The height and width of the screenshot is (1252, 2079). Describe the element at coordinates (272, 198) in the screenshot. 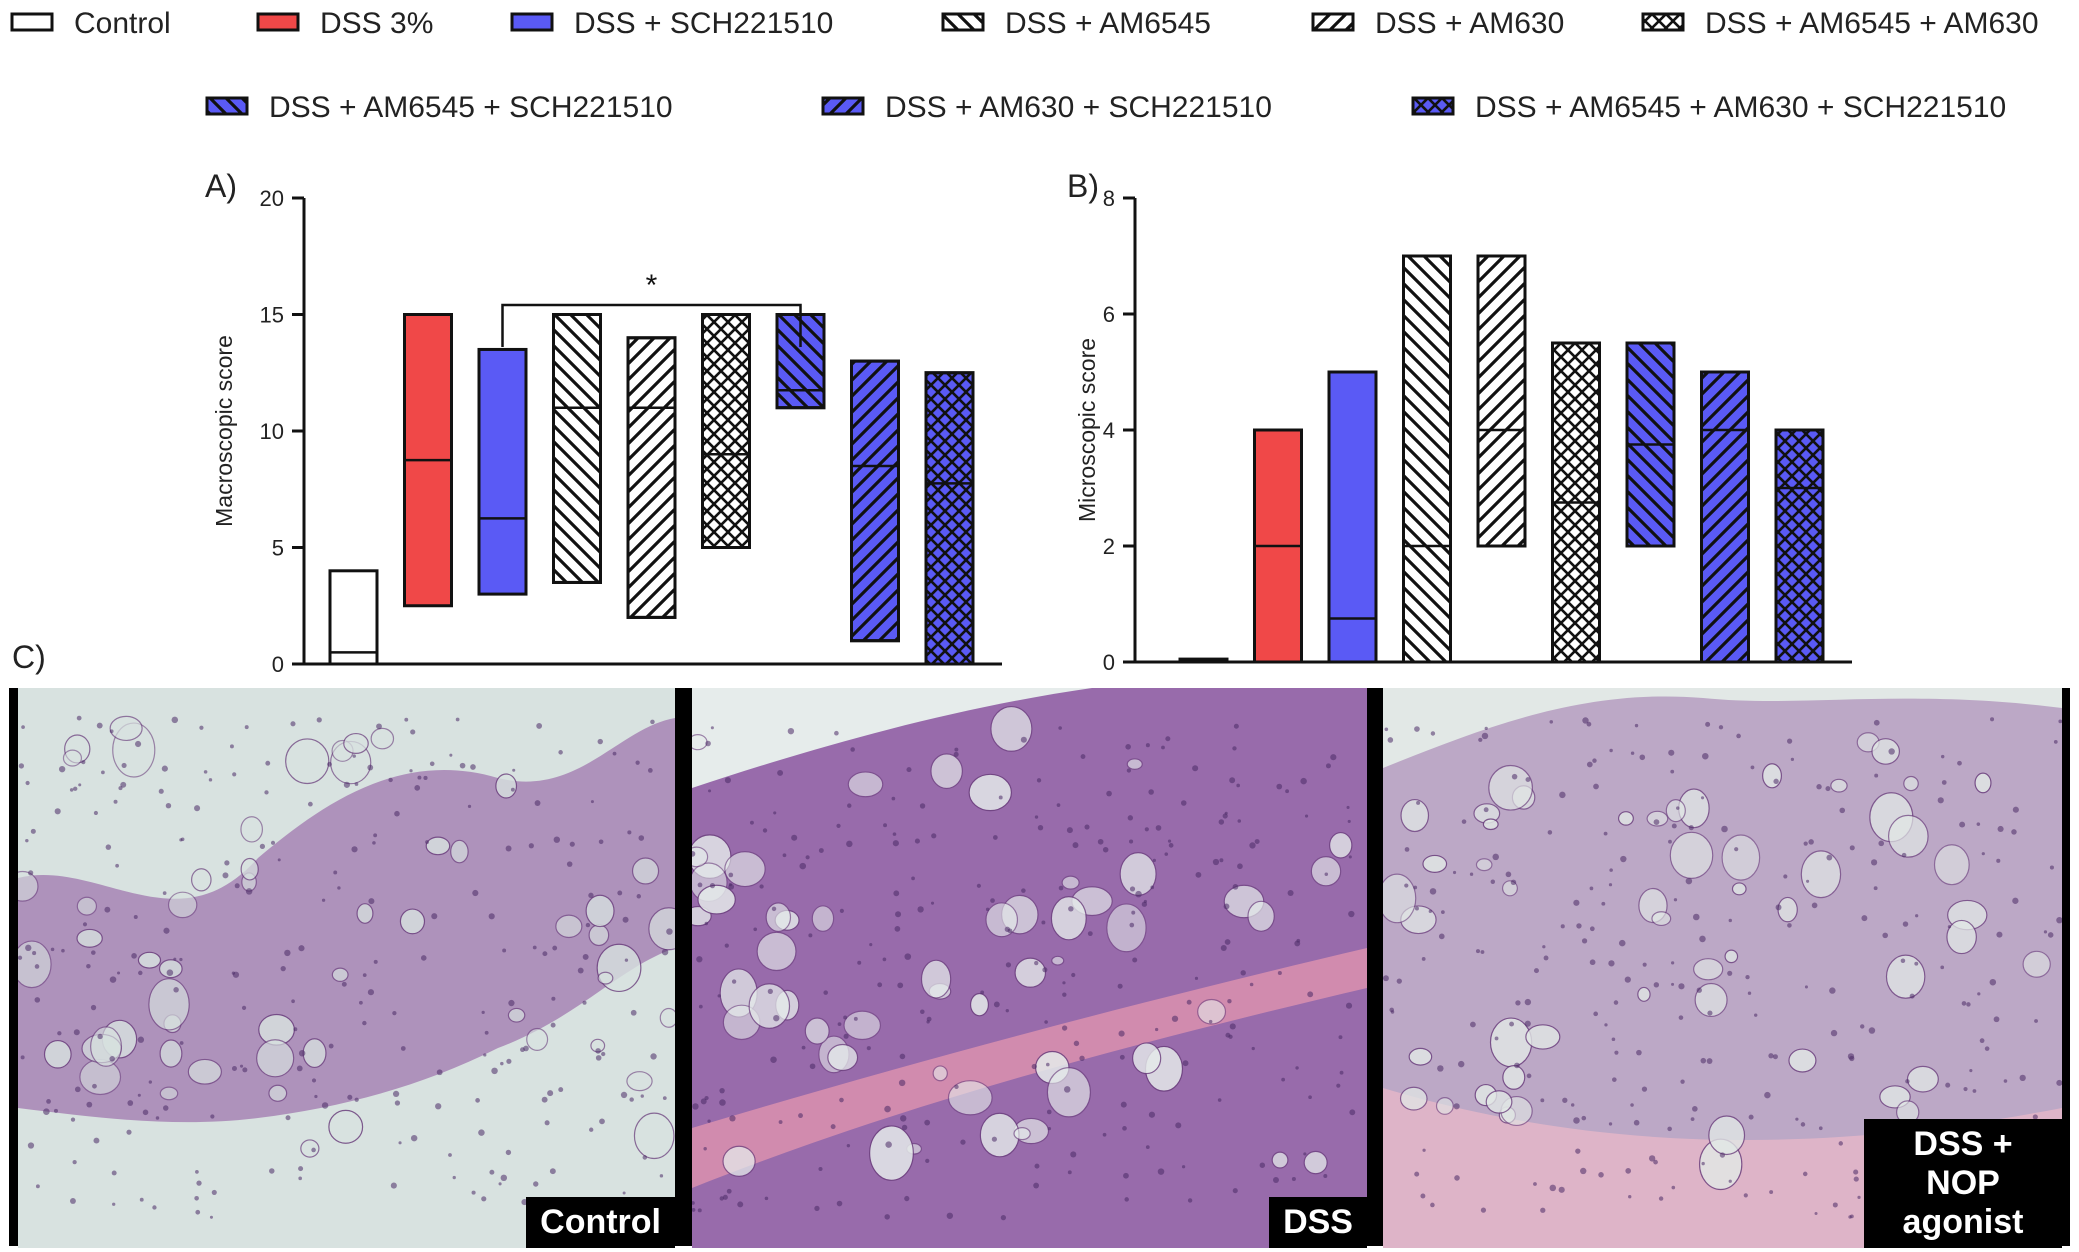

I see `y-tick-label: 20` at that location.